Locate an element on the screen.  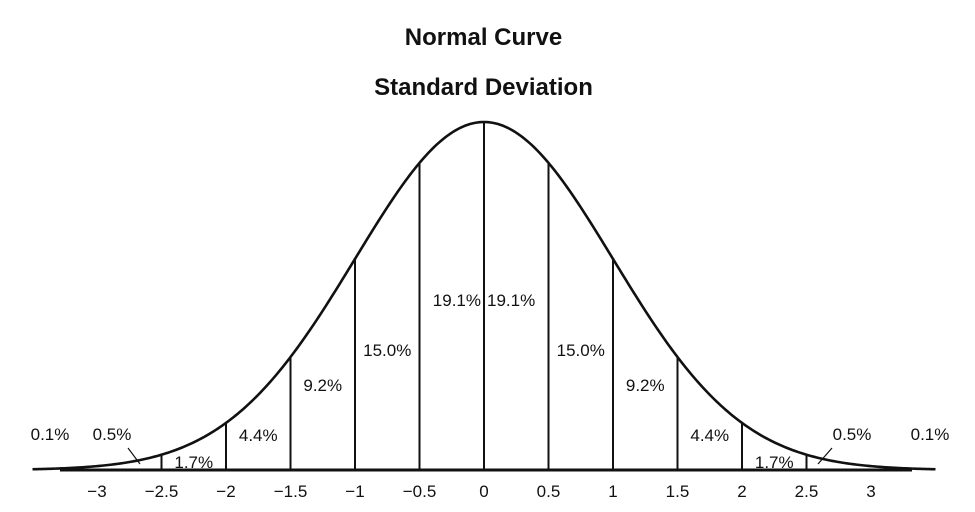
x-tick-label: 1 is located at coordinates (612, 491).